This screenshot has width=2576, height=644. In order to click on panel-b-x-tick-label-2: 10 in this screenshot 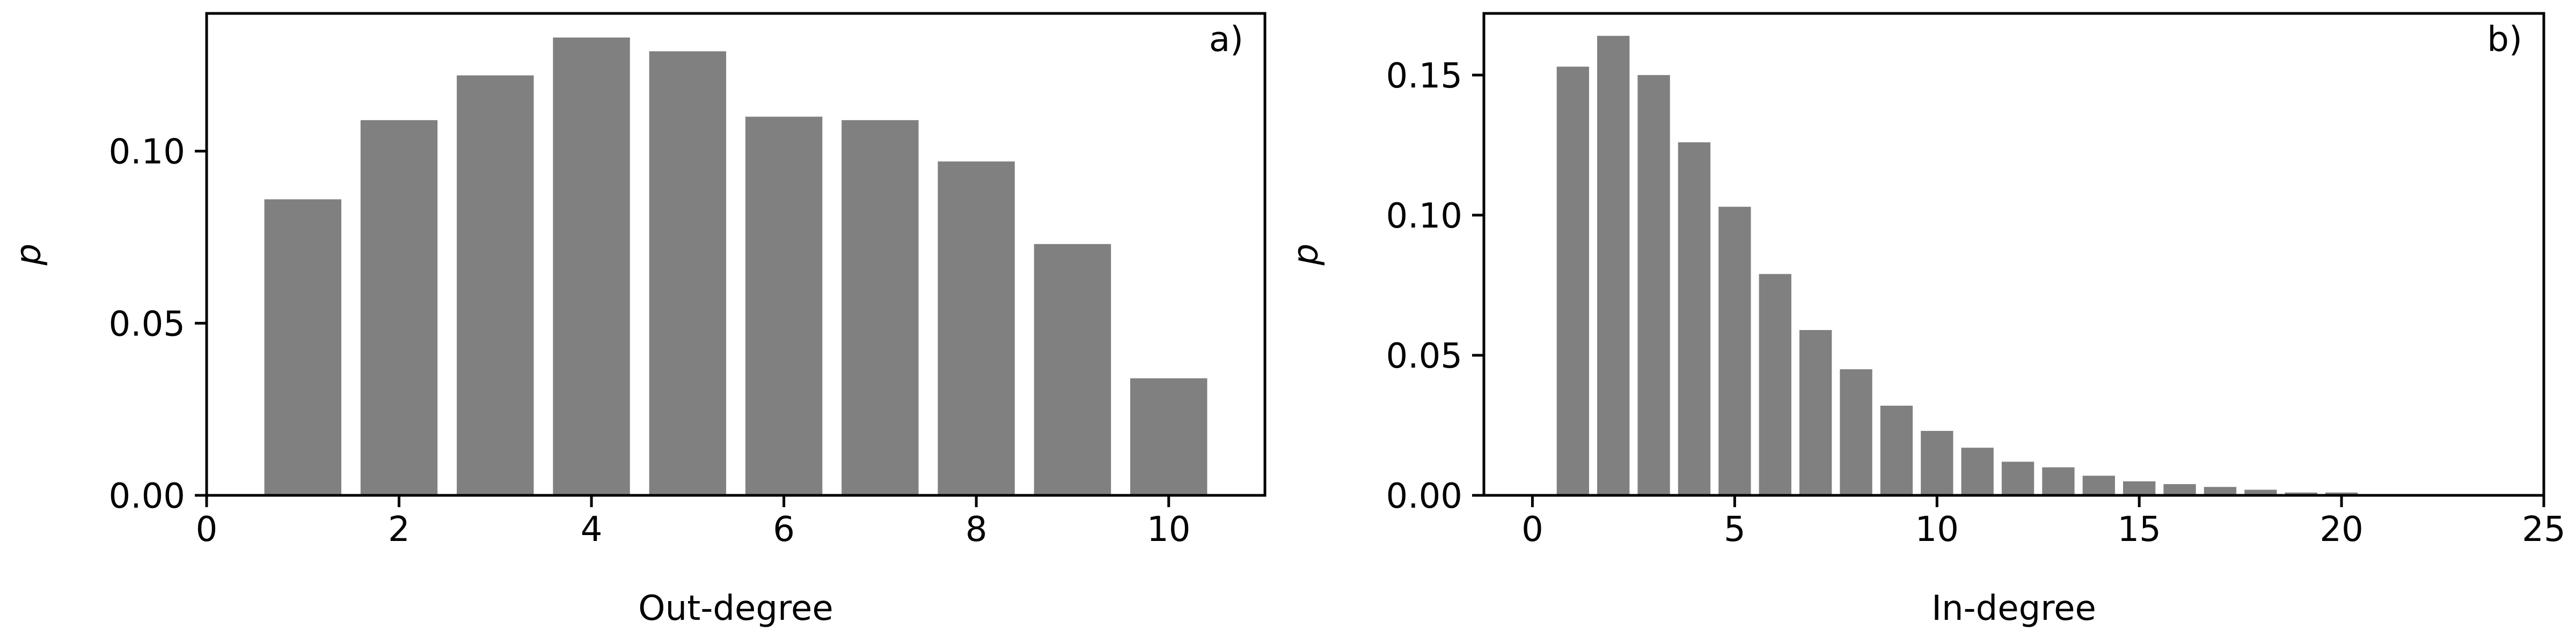, I will do `click(1937, 530)`.